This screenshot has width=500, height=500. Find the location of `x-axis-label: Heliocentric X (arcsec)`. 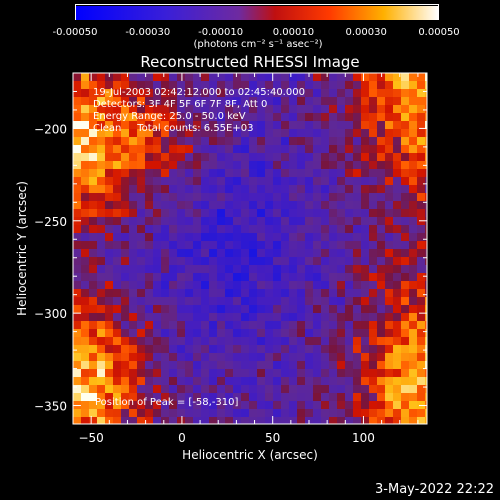

x-axis-label: Heliocentric X (arcsec) is located at coordinates (250, 455).